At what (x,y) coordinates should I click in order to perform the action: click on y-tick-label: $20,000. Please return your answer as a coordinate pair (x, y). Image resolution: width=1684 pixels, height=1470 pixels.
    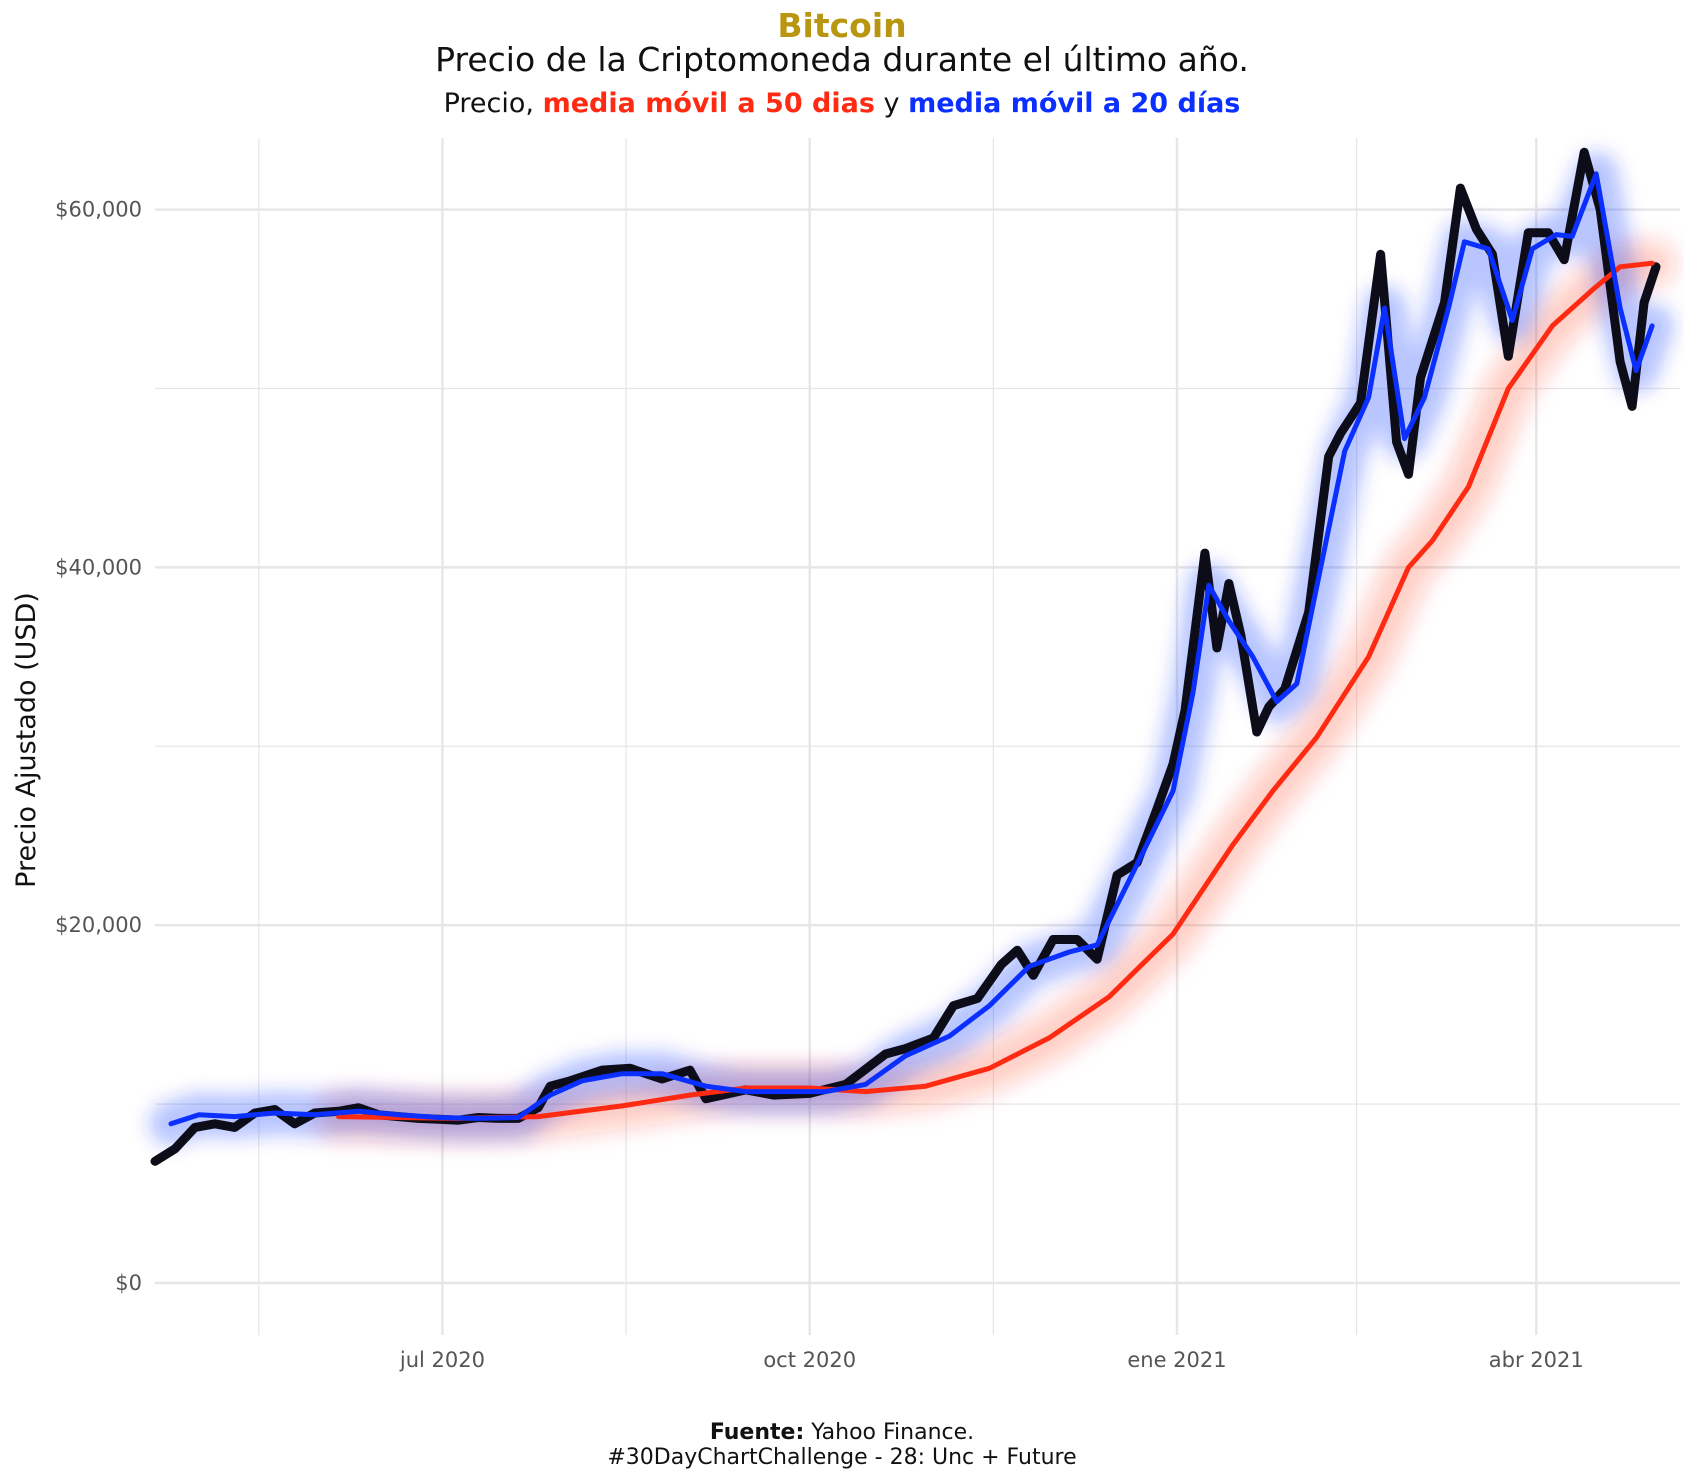
    Looking at the image, I should click on (98, 925).